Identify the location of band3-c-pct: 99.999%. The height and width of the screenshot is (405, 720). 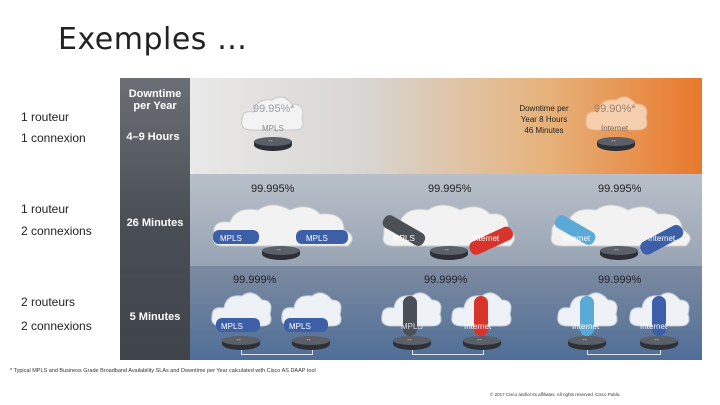
(620, 280).